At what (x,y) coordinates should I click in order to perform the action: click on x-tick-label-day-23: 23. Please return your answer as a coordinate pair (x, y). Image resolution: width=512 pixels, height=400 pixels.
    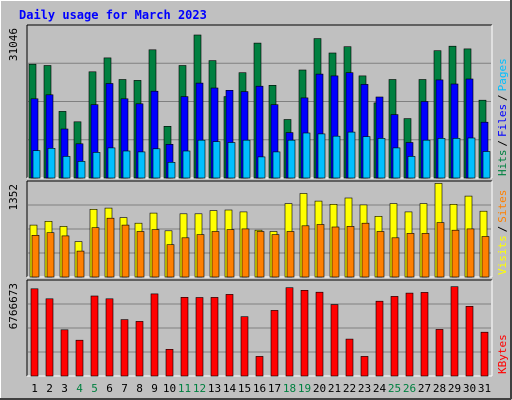
    Looking at the image, I should click on (364, 388).